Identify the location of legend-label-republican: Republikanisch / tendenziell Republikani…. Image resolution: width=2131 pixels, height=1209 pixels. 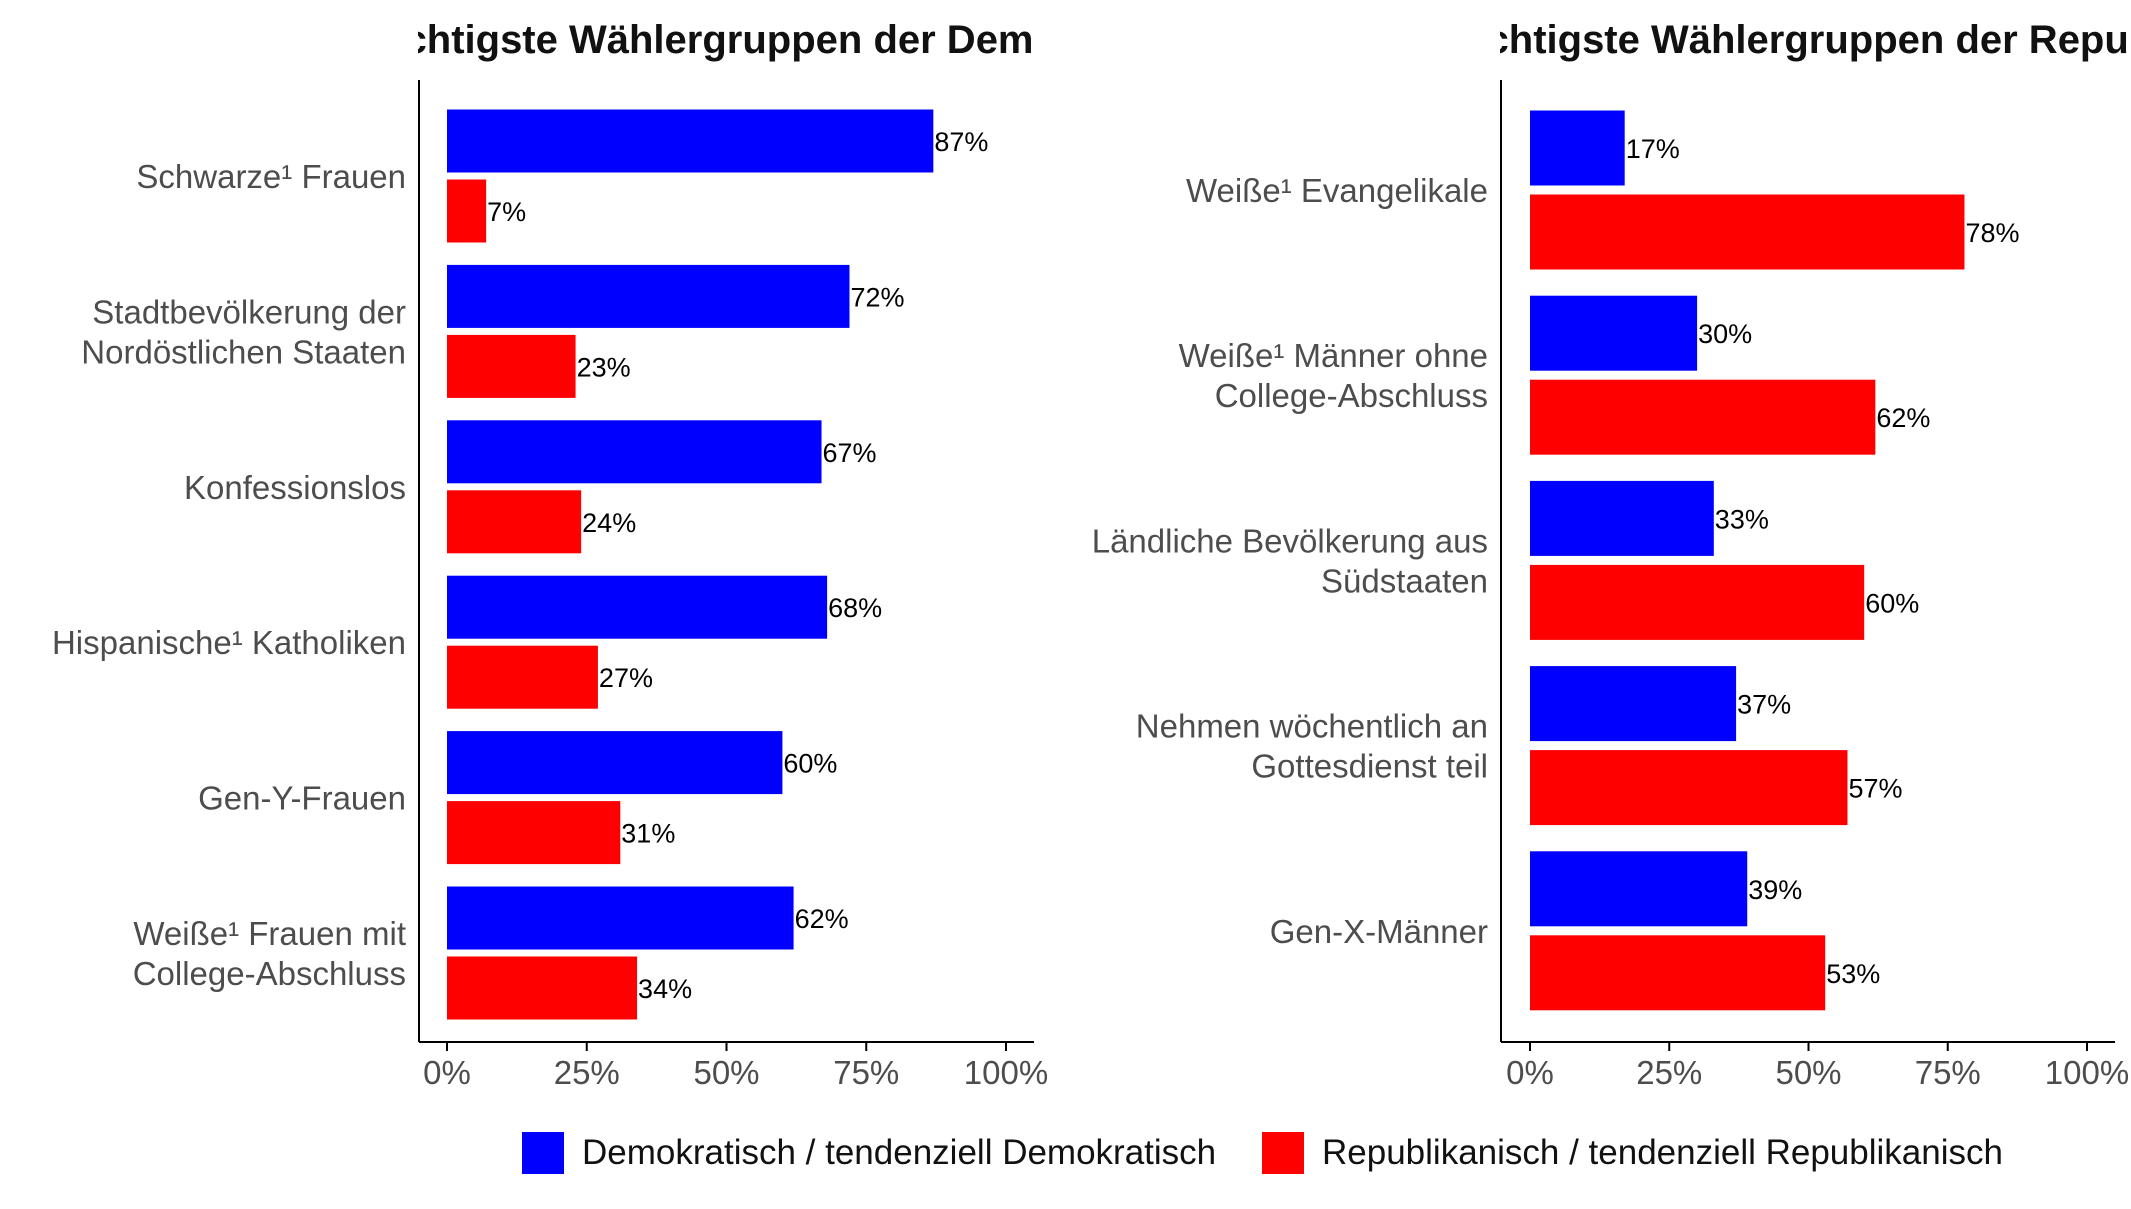
(1662, 1152).